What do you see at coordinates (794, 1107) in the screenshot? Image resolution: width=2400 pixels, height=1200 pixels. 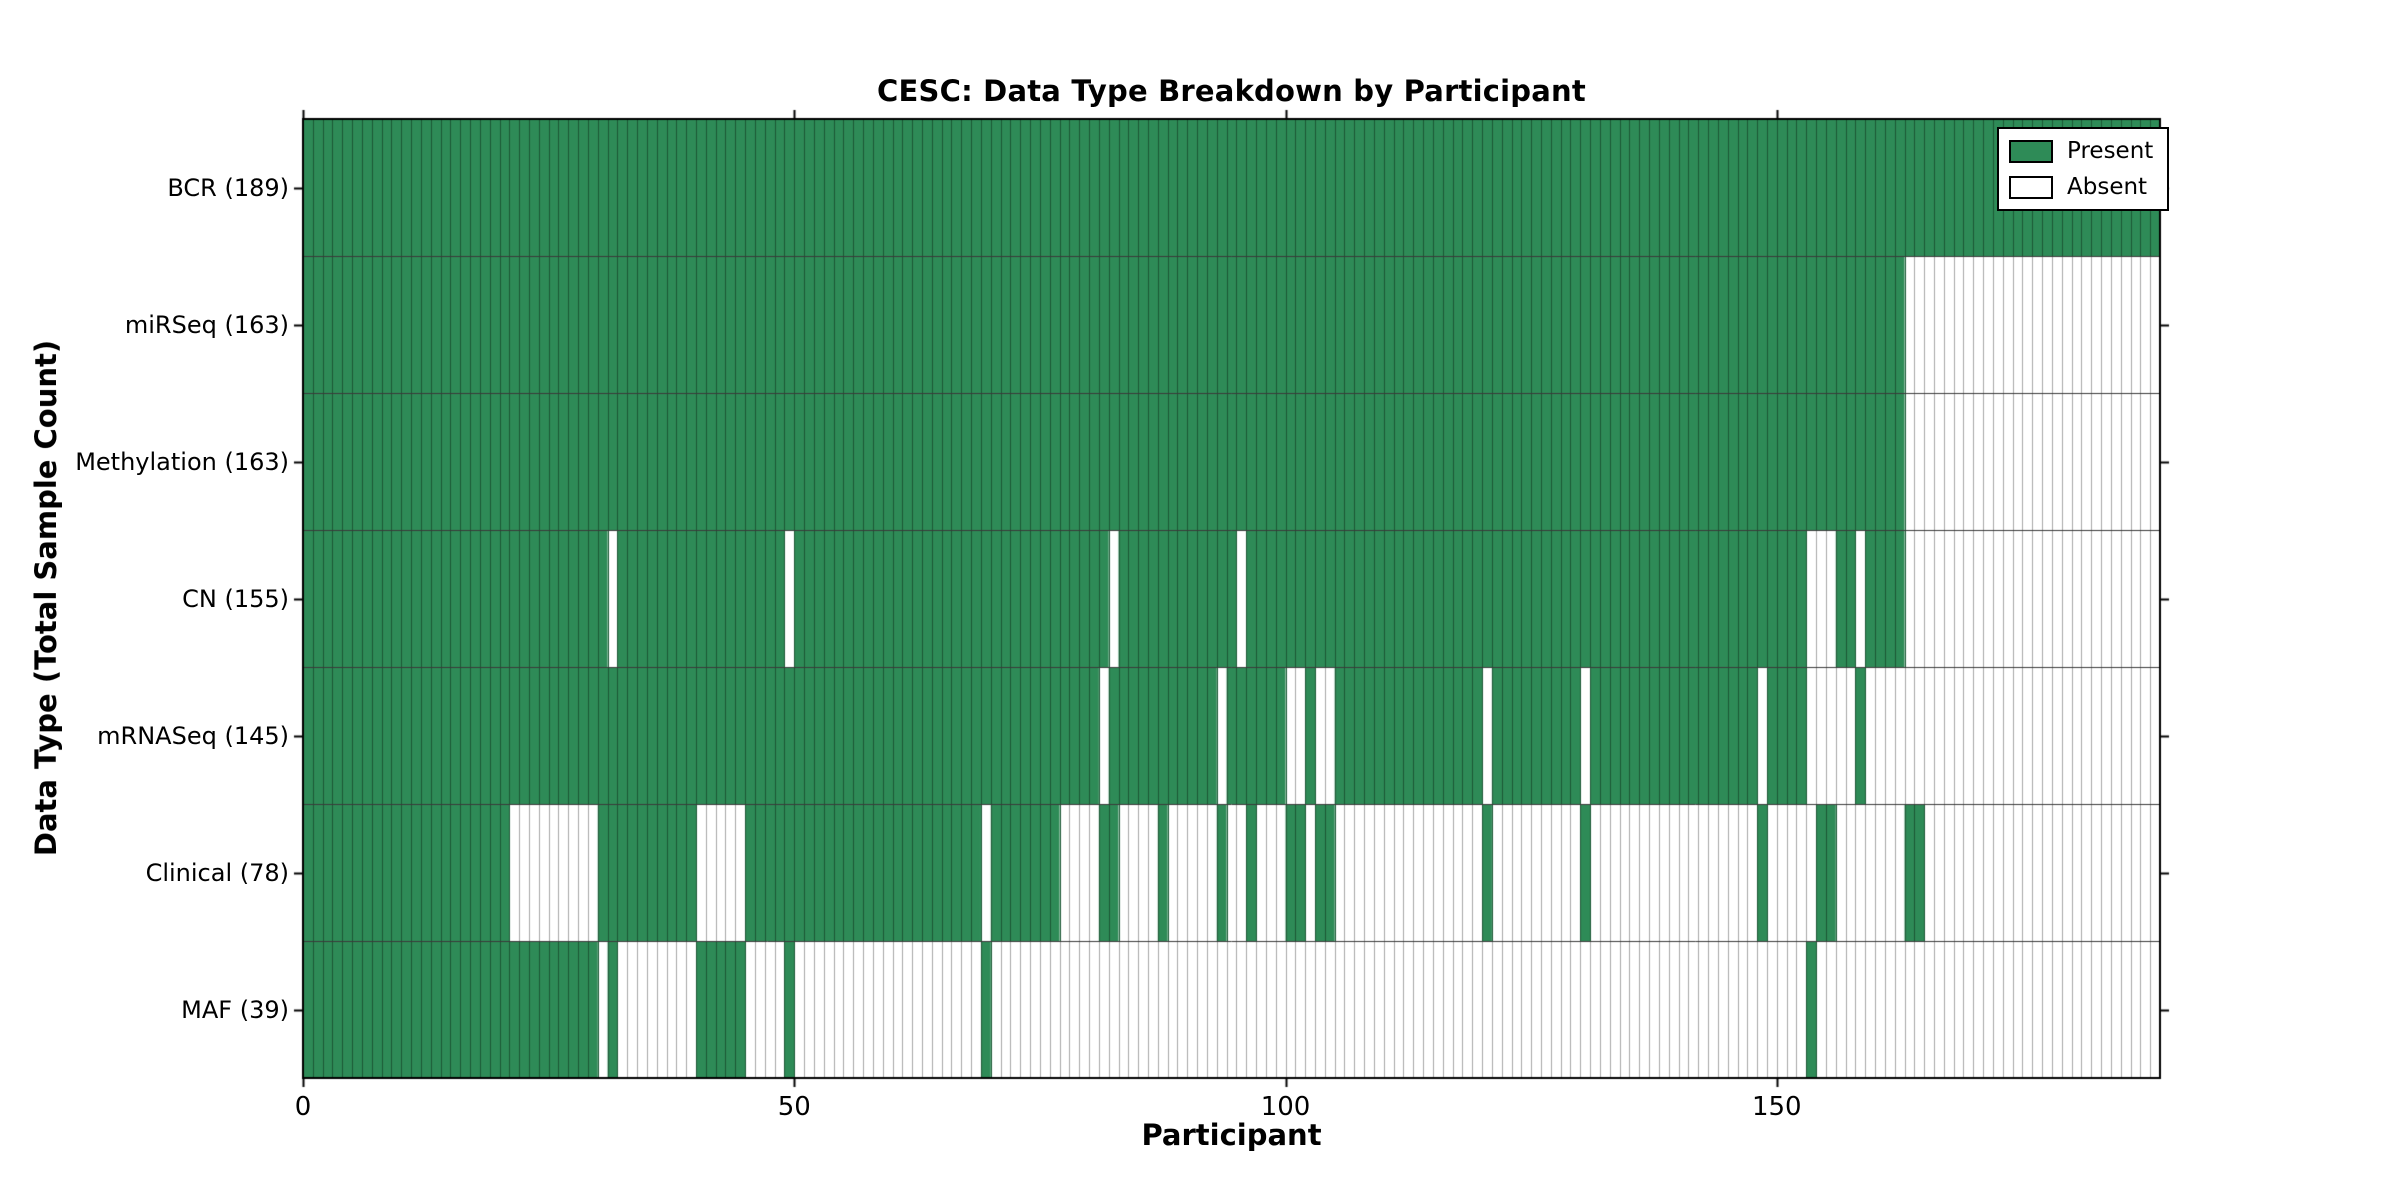 I see `x-tick-label-50: 50` at bounding box center [794, 1107].